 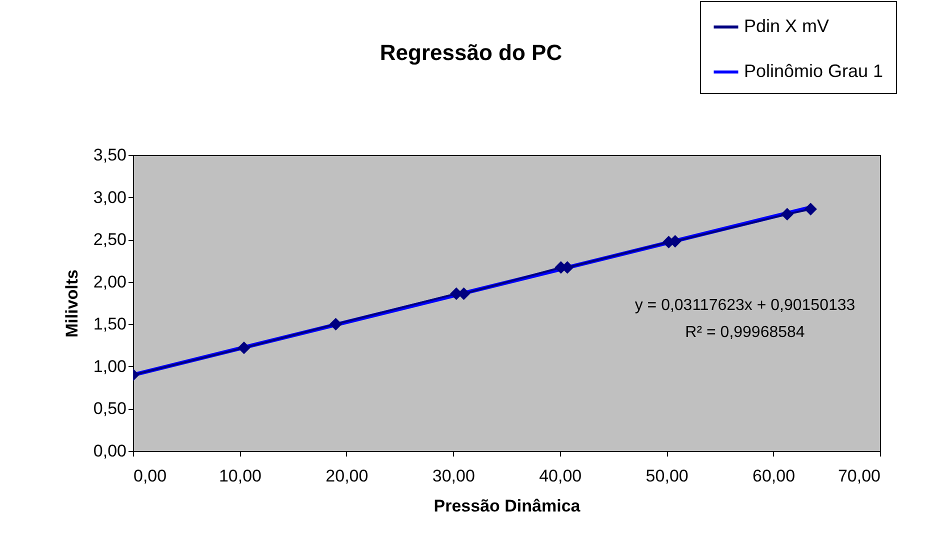 I want to click on y-axis-title: Milivolts, so click(x=72, y=303).